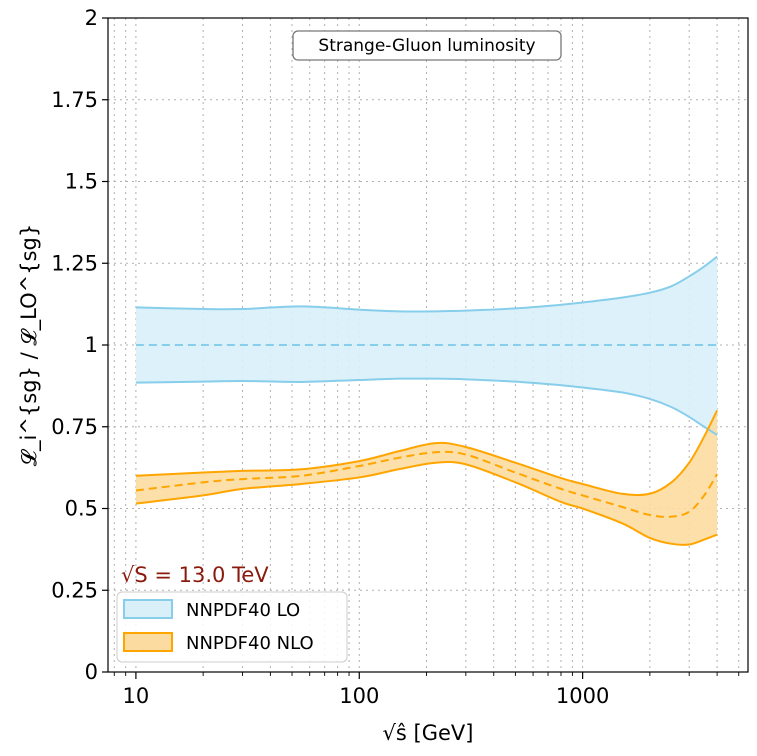 This screenshot has height=756, width=757. What do you see at coordinates (428, 733) in the screenshot?
I see `x-axis-title: √ŝ [GeV]` at bounding box center [428, 733].